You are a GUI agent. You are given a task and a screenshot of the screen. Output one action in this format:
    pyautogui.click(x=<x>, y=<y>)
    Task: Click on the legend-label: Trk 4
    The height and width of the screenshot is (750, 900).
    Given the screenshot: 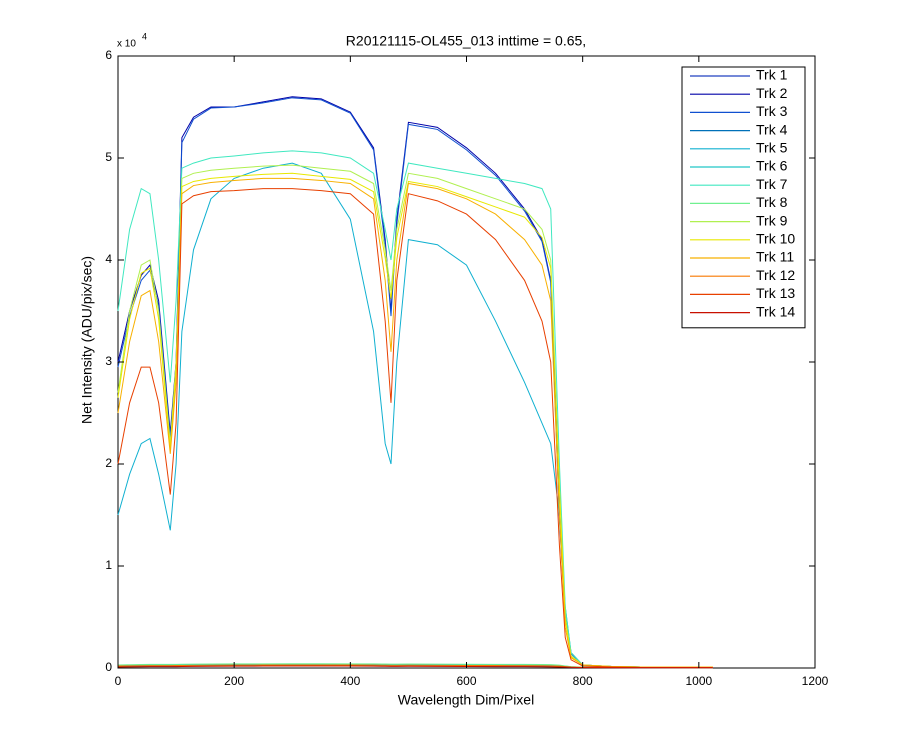 What is the action you would take?
    pyautogui.click(x=772, y=129)
    